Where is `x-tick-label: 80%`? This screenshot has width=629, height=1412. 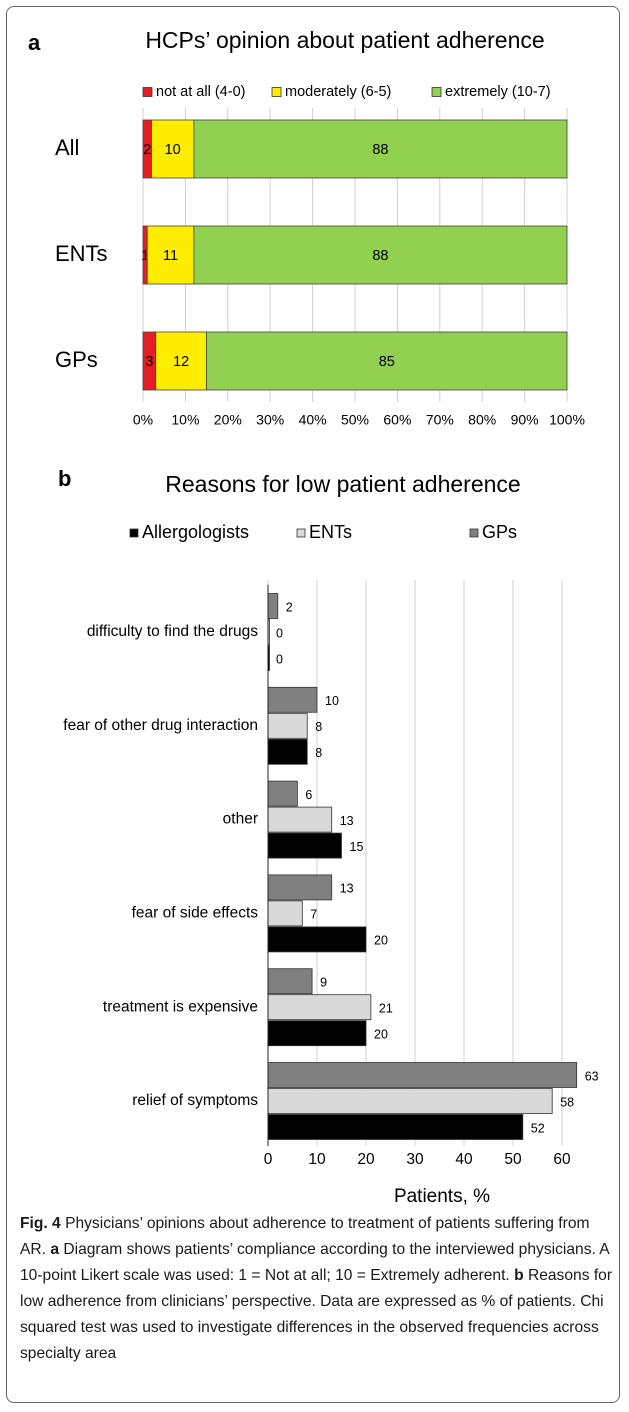 x-tick-label: 80% is located at coordinates (482, 420).